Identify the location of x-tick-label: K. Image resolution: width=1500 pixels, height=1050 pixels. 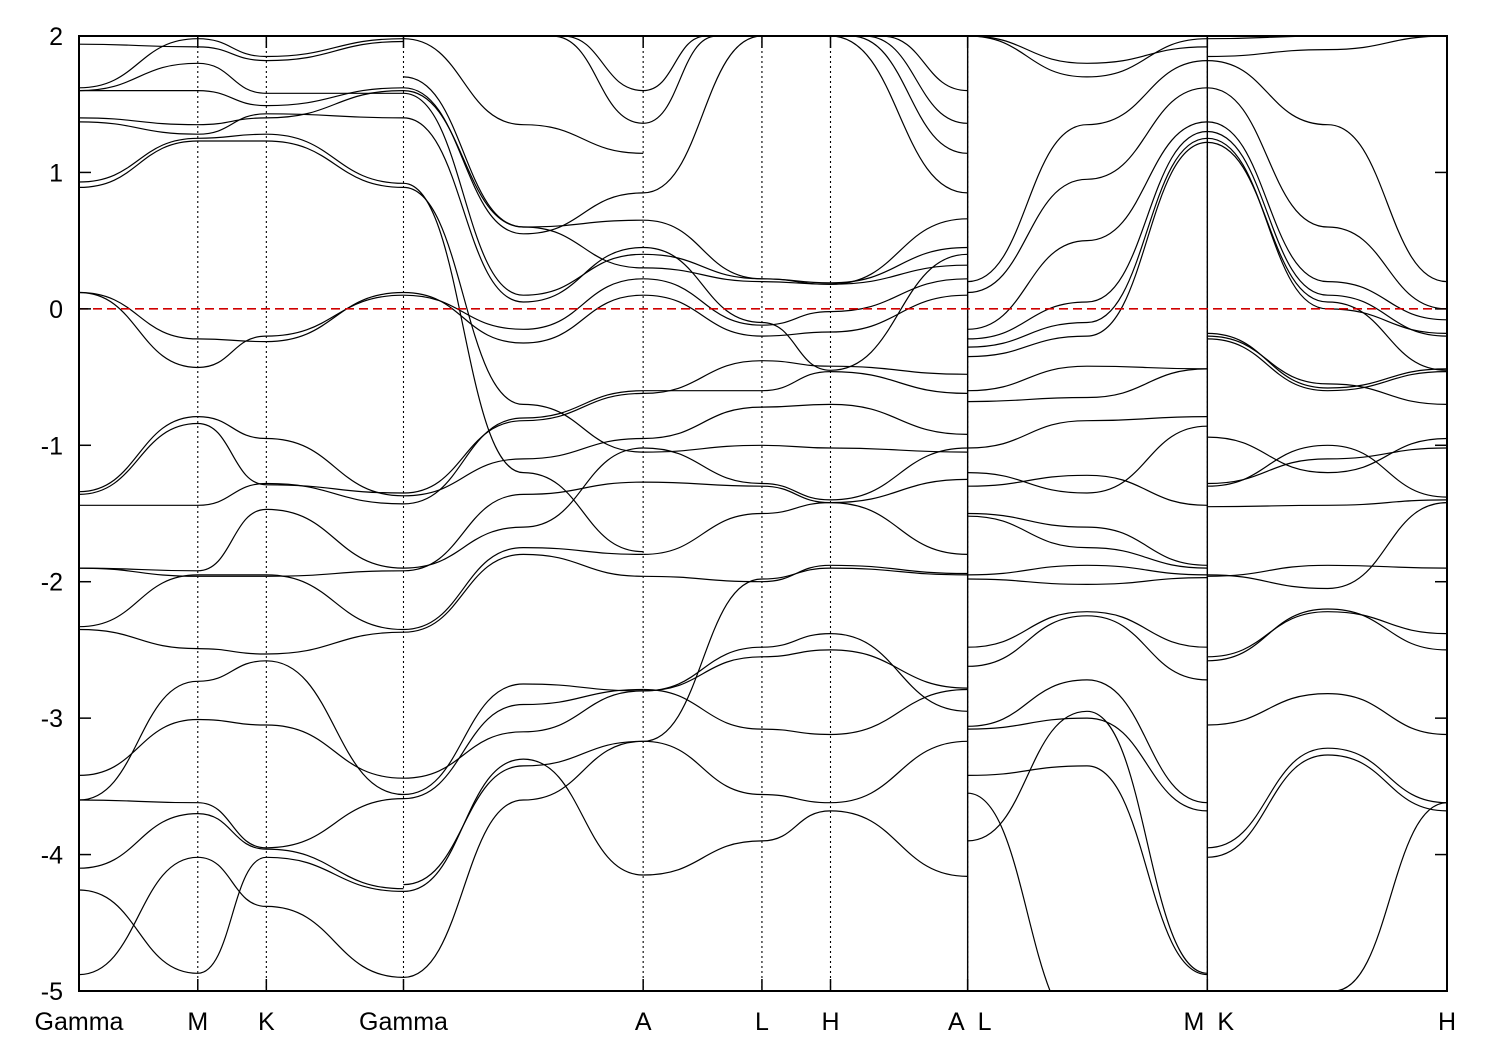
(266, 1022).